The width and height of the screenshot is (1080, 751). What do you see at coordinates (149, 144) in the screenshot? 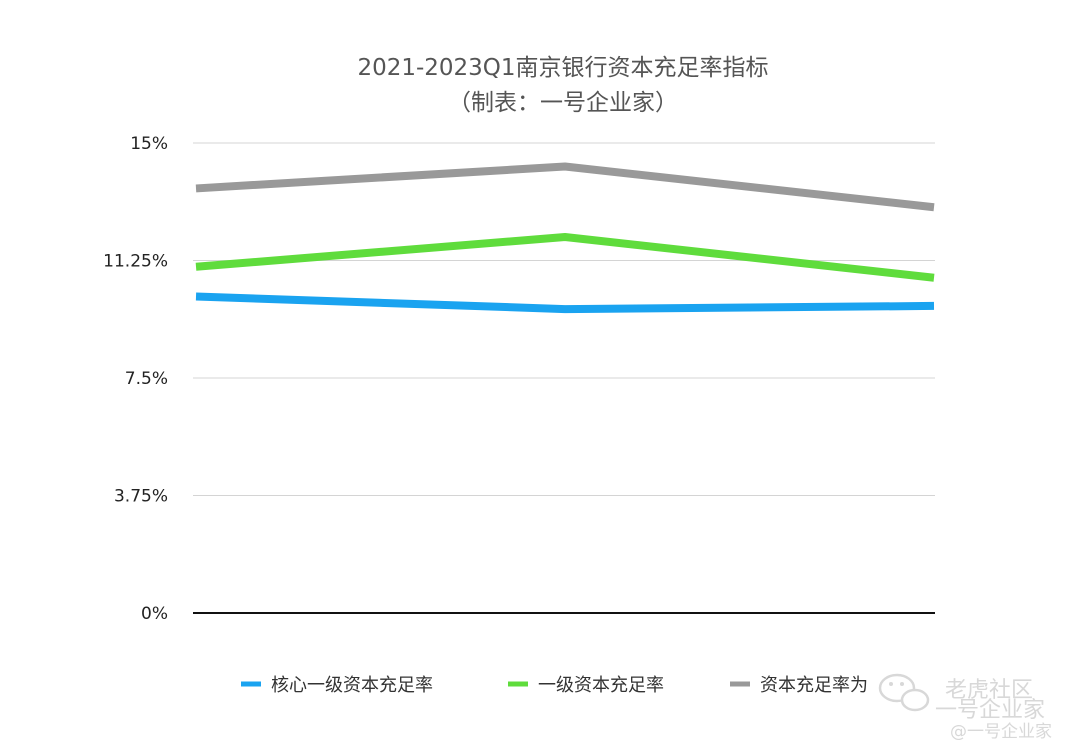
I see `y-tick-label: 15%` at bounding box center [149, 144].